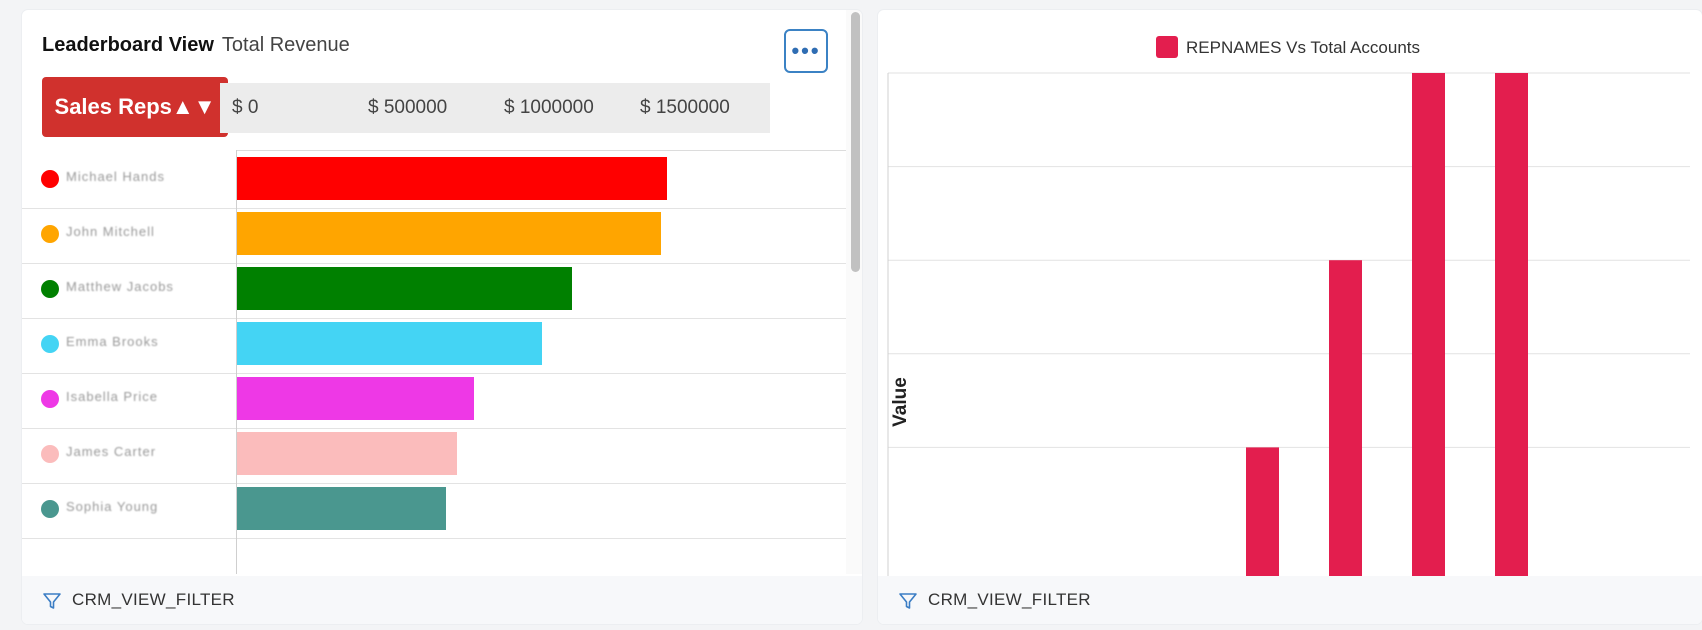 This screenshot has width=1702, height=630. Describe the element at coordinates (563, 108) in the screenshot. I see `scale-label-2: $ 1000000` at that location.